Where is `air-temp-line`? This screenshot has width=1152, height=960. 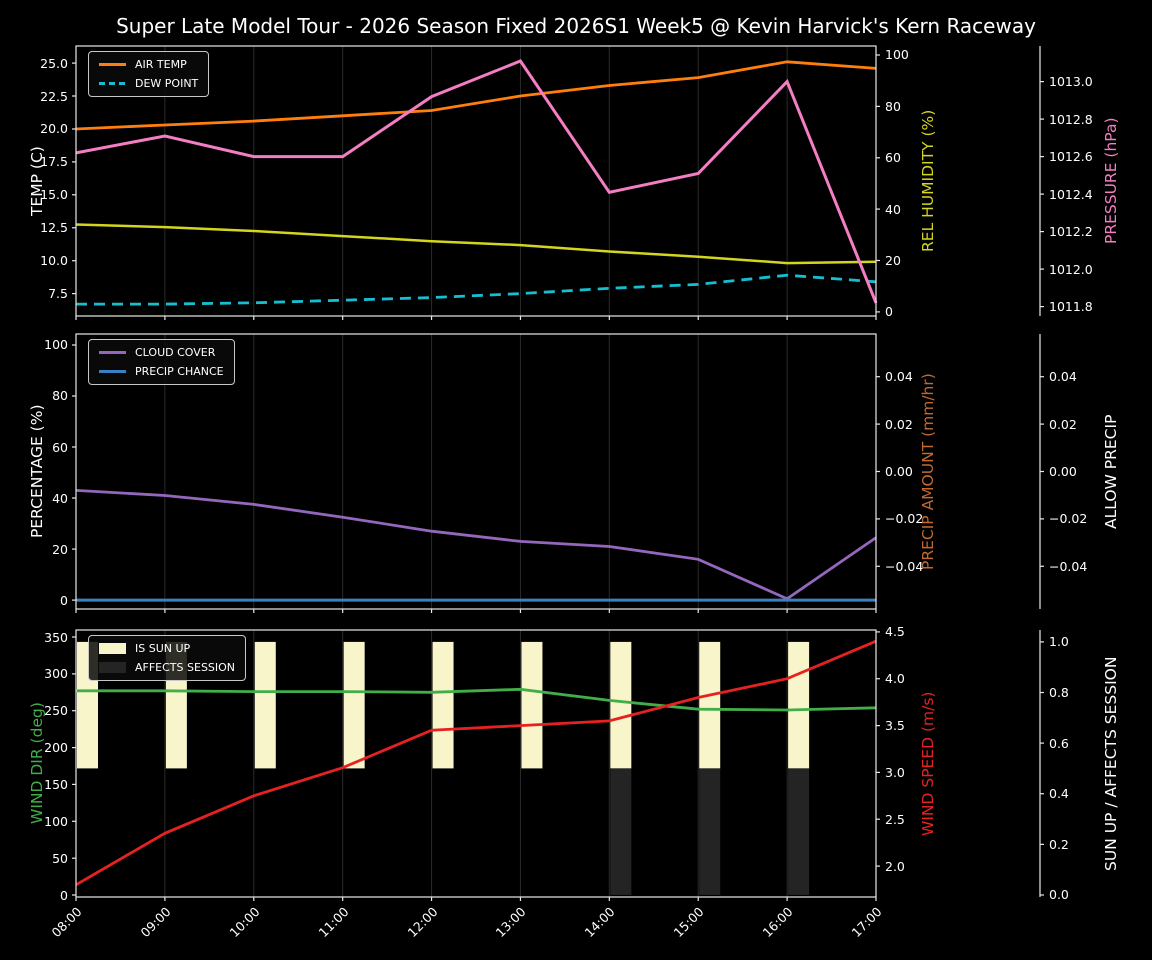
air-temp-line is located at coordinates (476, 95).